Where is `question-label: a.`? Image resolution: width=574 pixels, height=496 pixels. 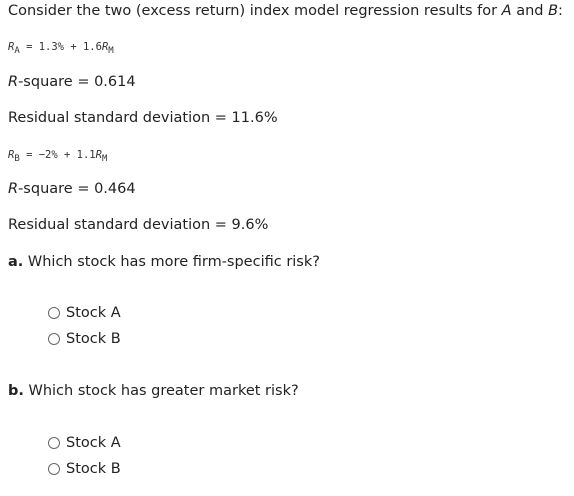 question-label: a. is located at coordinates (16, 262).